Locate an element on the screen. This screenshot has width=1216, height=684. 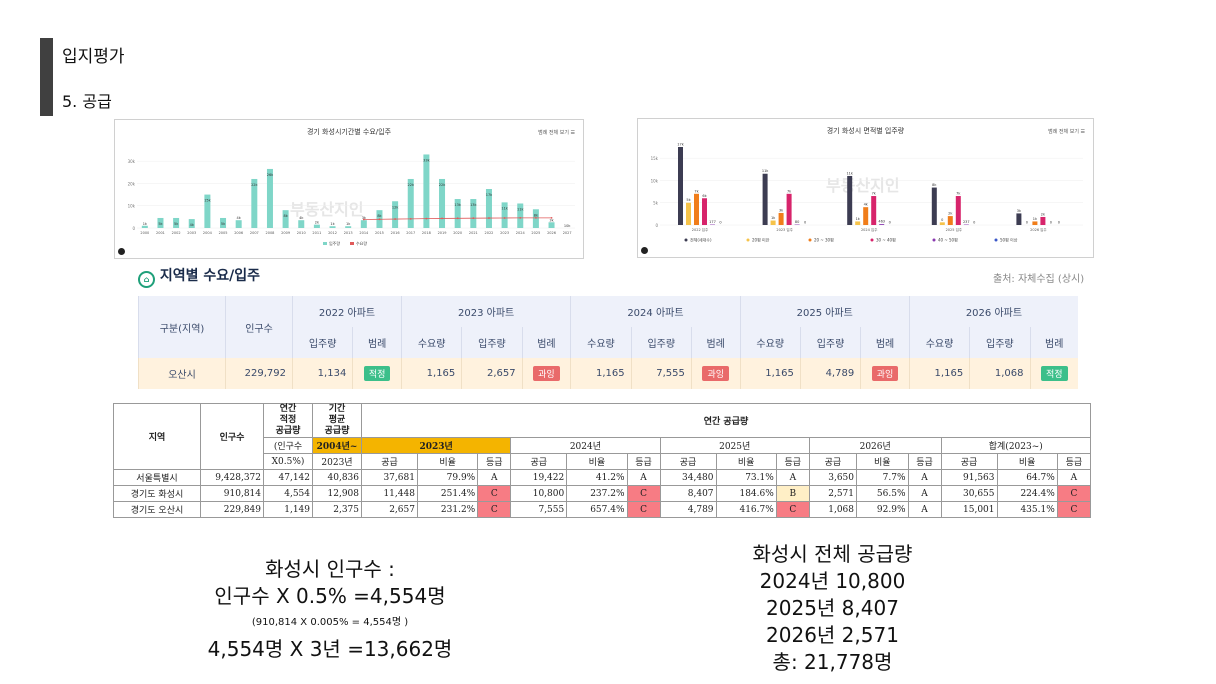
cell-legend: 적정 is located at coordinates (377, 373).